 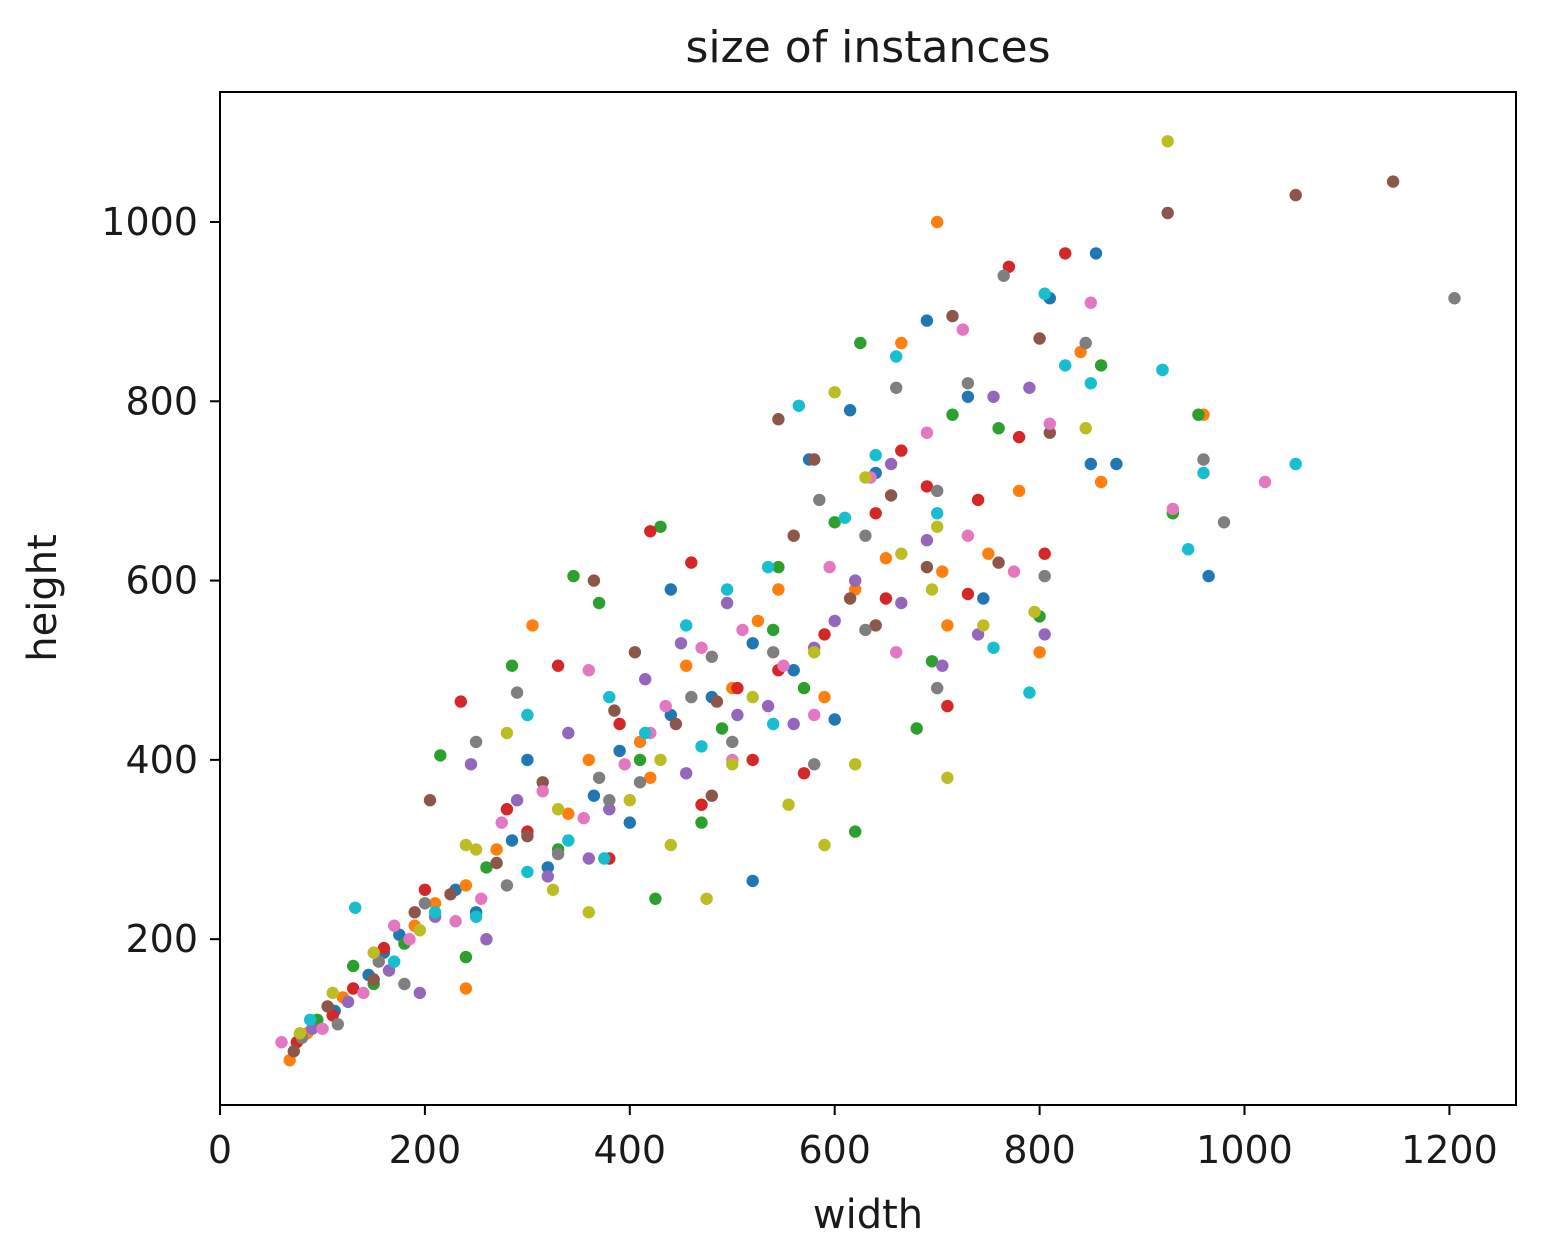 What do you see at coordinates (220, 1150) in the screenshot?
I see `x-tick-label: 0` at bounding box center [220, 1150].